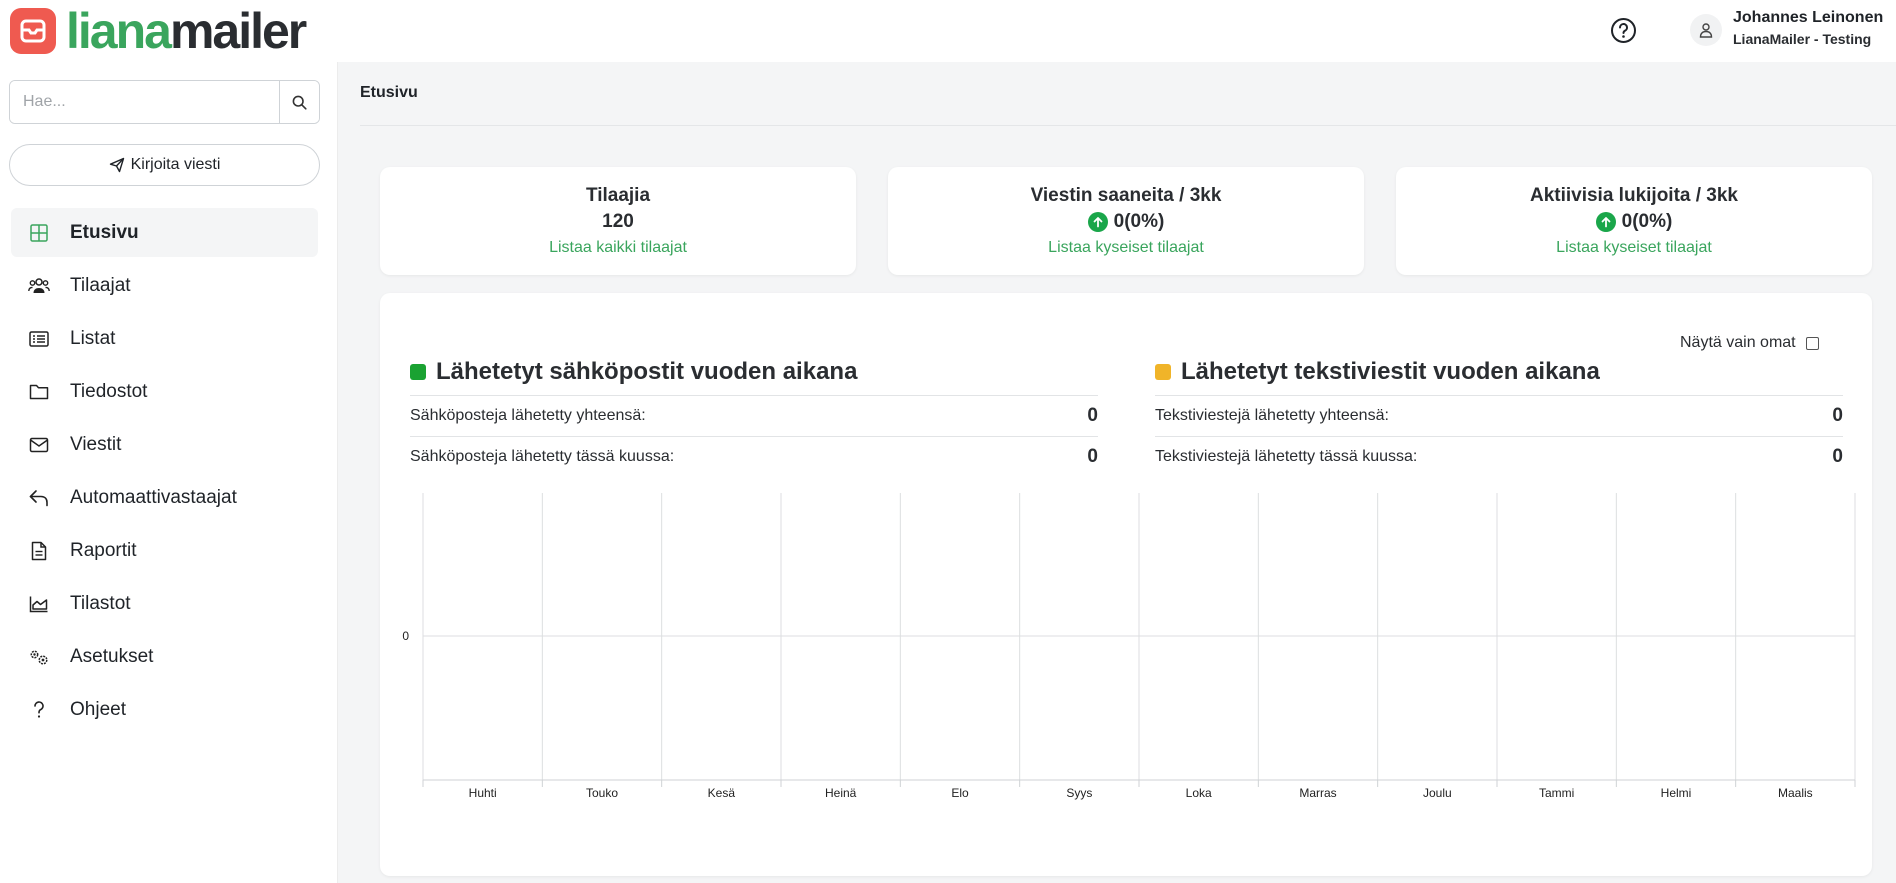 Image resolution: width=1896 pixels, height=883 pixels. What do you see at coordinates (1812, 343) in the screenshot?
I see `show-own-only-checkbox` at bounding box center [1812, 343].